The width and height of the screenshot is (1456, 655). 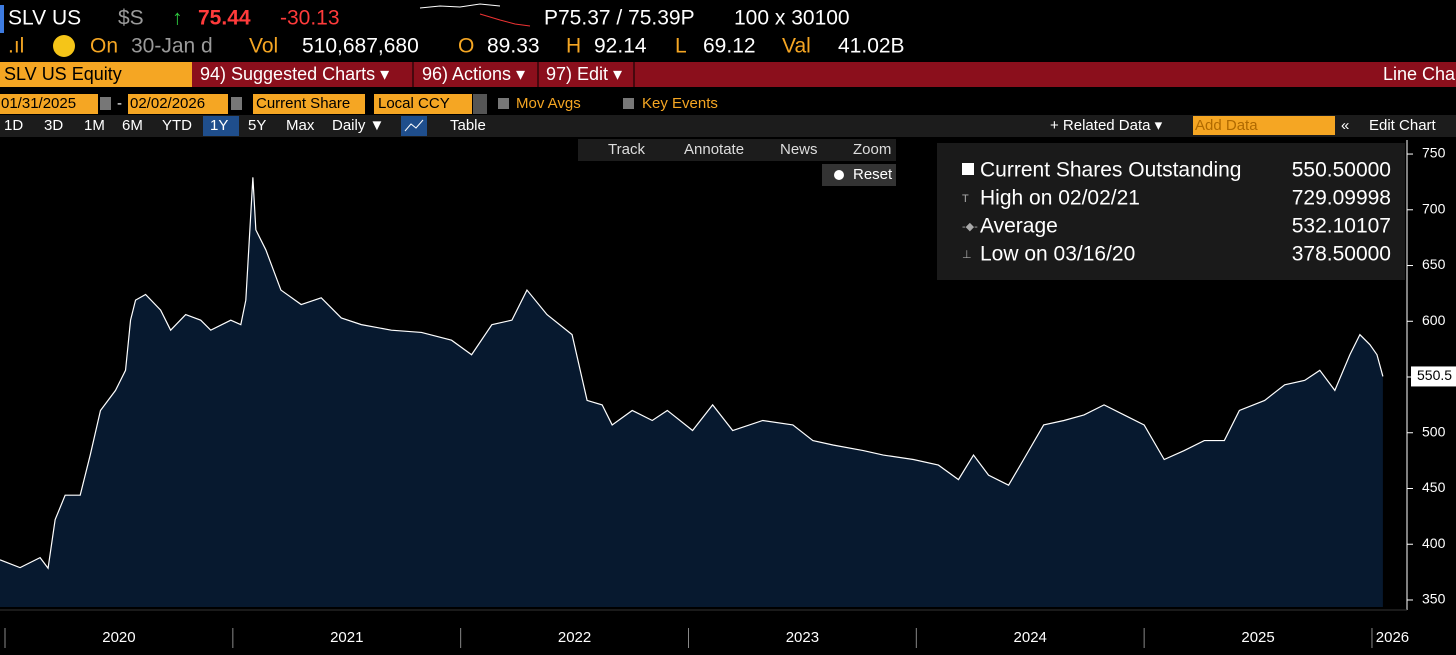 I want to click on active-button, so click(x=221, y=126).